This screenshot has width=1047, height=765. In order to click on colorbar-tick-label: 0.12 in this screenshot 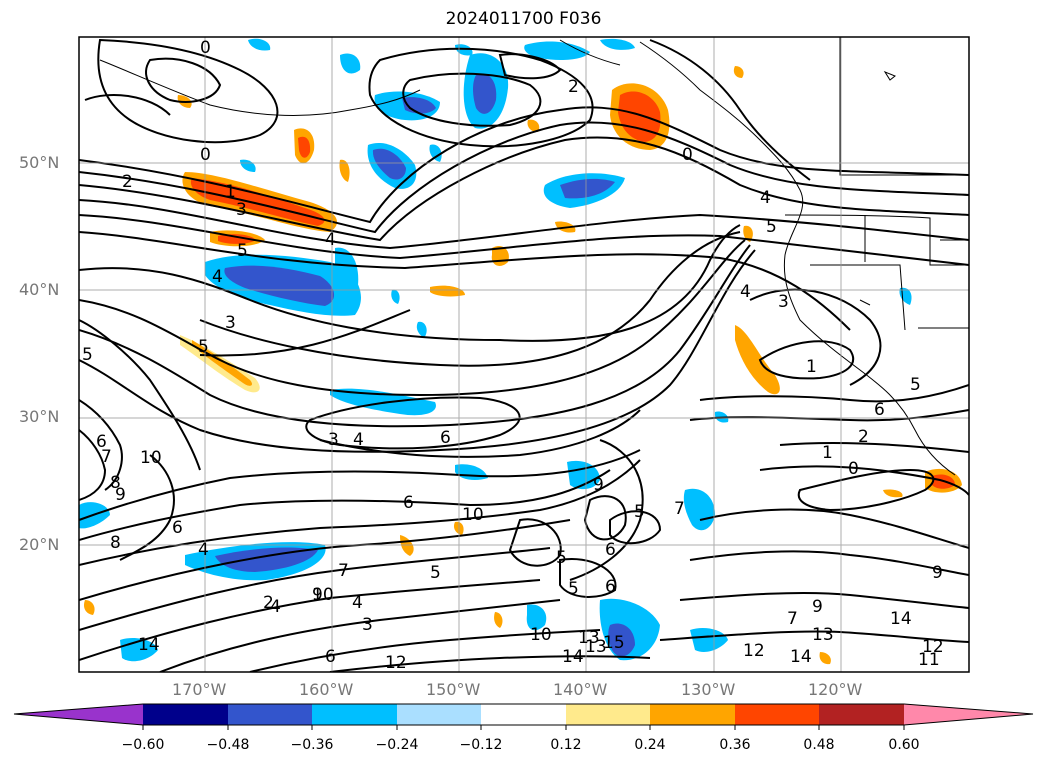, I will do `click(566, 745)`.